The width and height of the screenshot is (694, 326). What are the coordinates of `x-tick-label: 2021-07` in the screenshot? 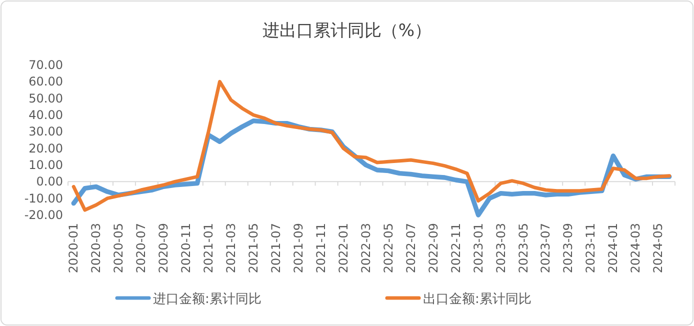 It's located at (275, 248).